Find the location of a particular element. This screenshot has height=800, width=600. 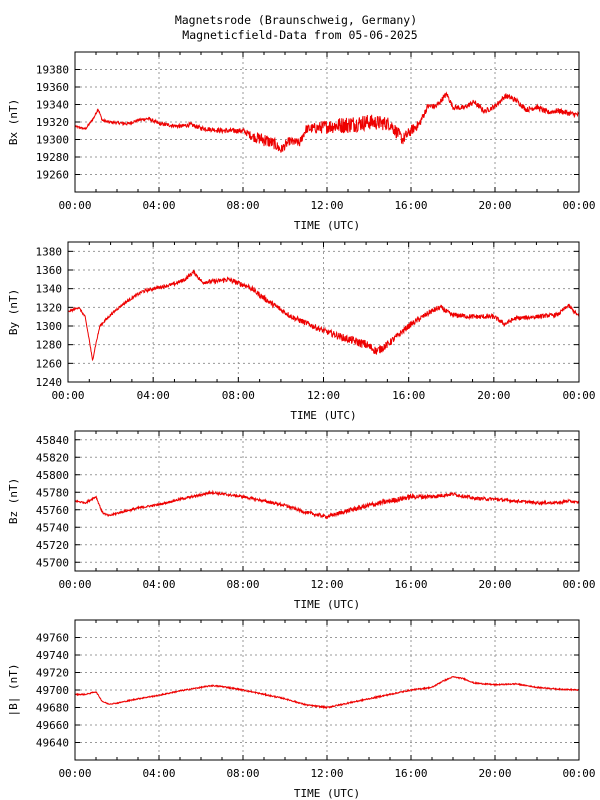

y-tick-label: 19380 is located at coordinates (52, 70).